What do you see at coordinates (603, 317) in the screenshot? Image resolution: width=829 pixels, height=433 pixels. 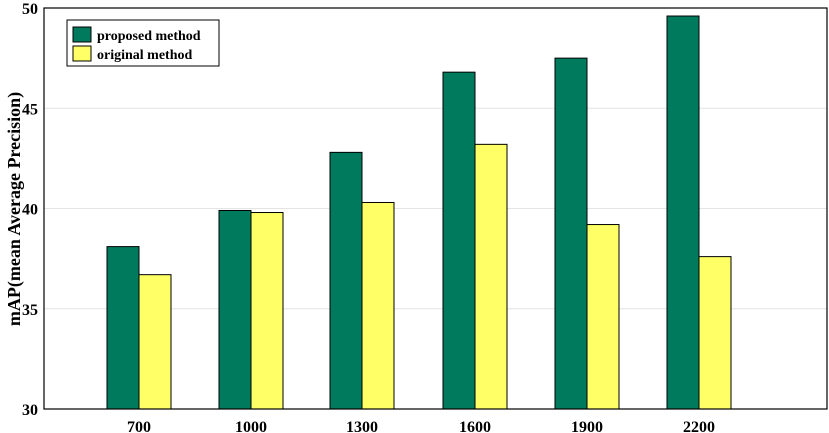 I see `bar-original-1900` at bounding box center [603, 317].